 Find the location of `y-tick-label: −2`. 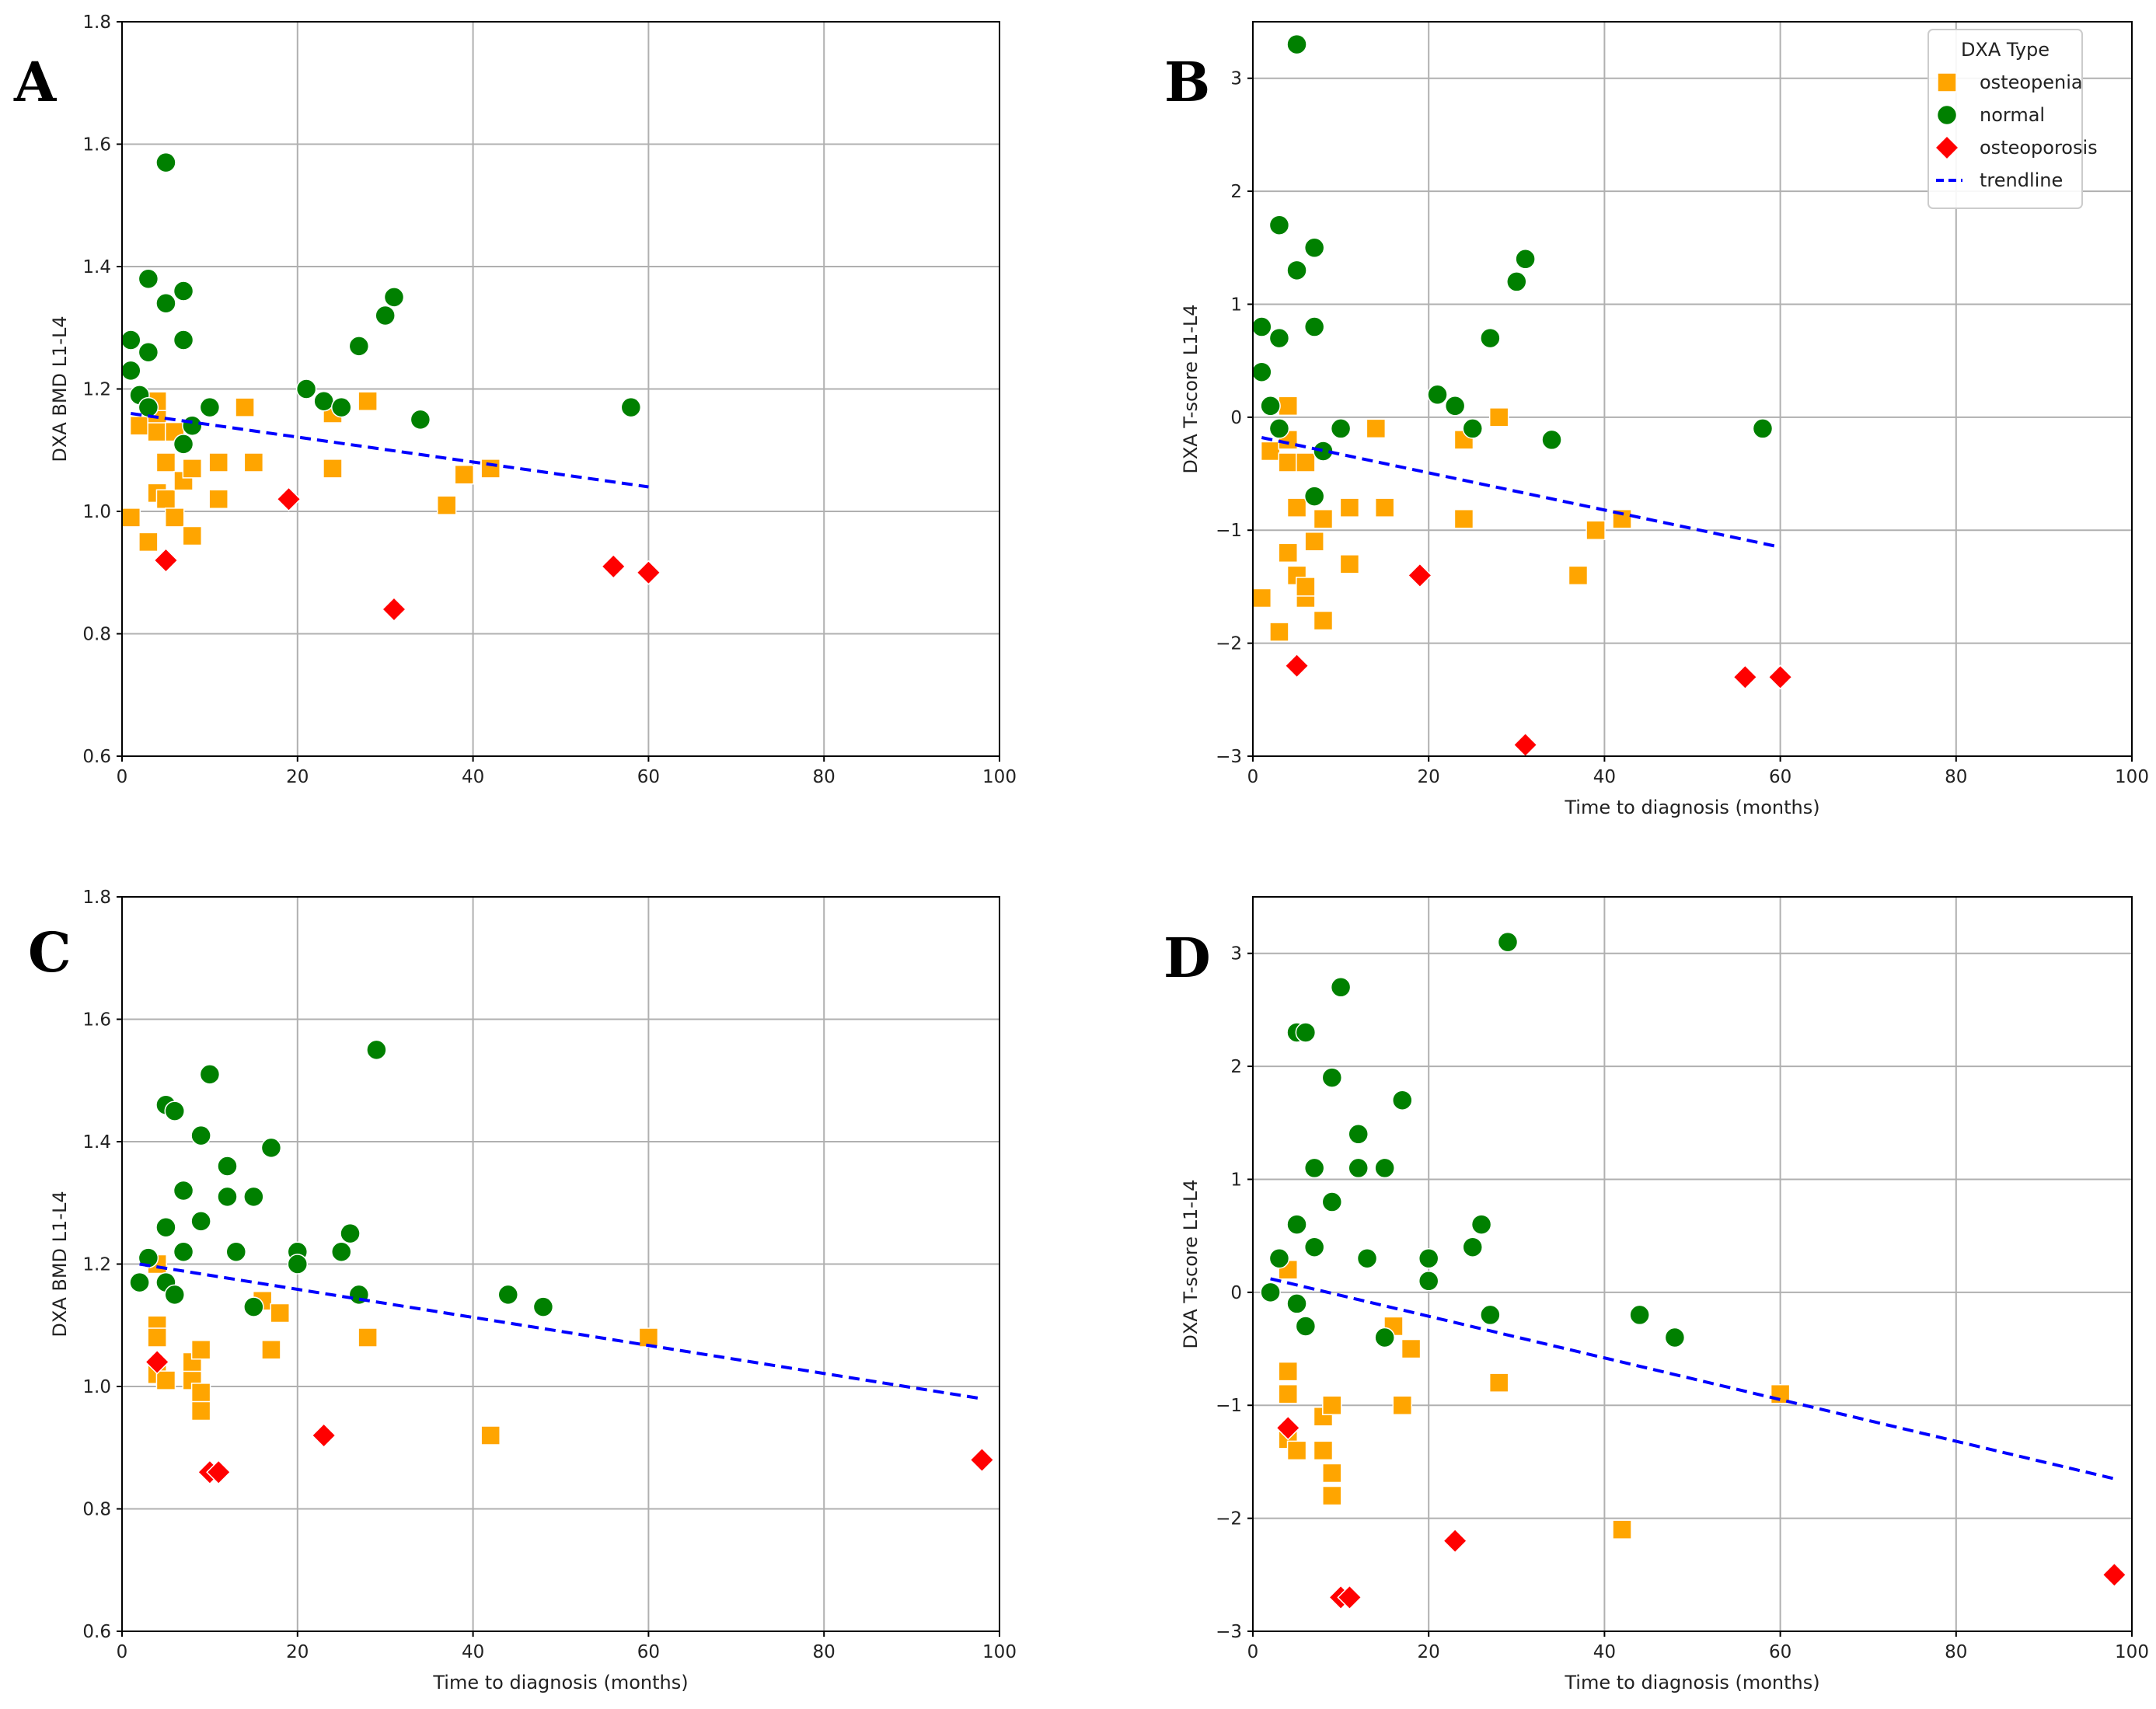

y-tick-label: −2 is located at coordinates (1229, 1519).